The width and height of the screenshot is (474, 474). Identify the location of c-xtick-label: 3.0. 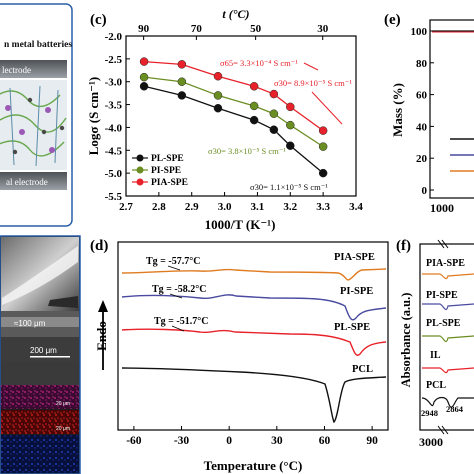
(225, 207).